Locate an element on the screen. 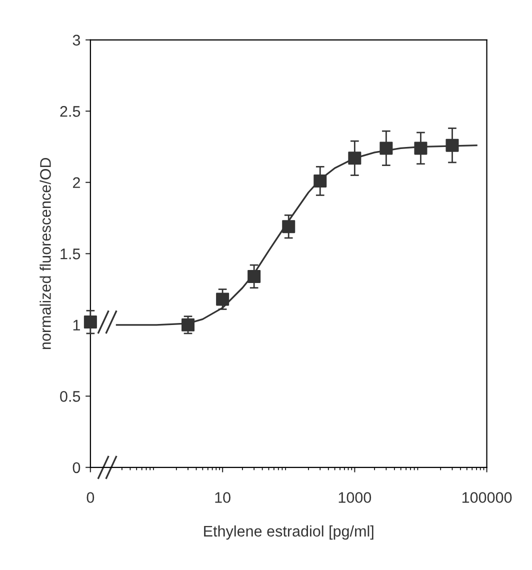 The width and height of the screenshot is (532, 570). x-tick-label: 100000 is located at coordinates (487, 497).